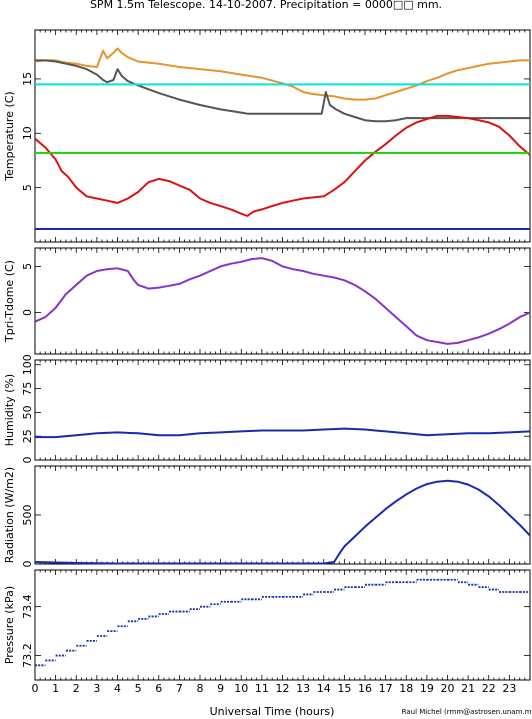 The width and height of the screenshot is (532, 719). I want to click on x-tick-label: 10, so click(241, 688).